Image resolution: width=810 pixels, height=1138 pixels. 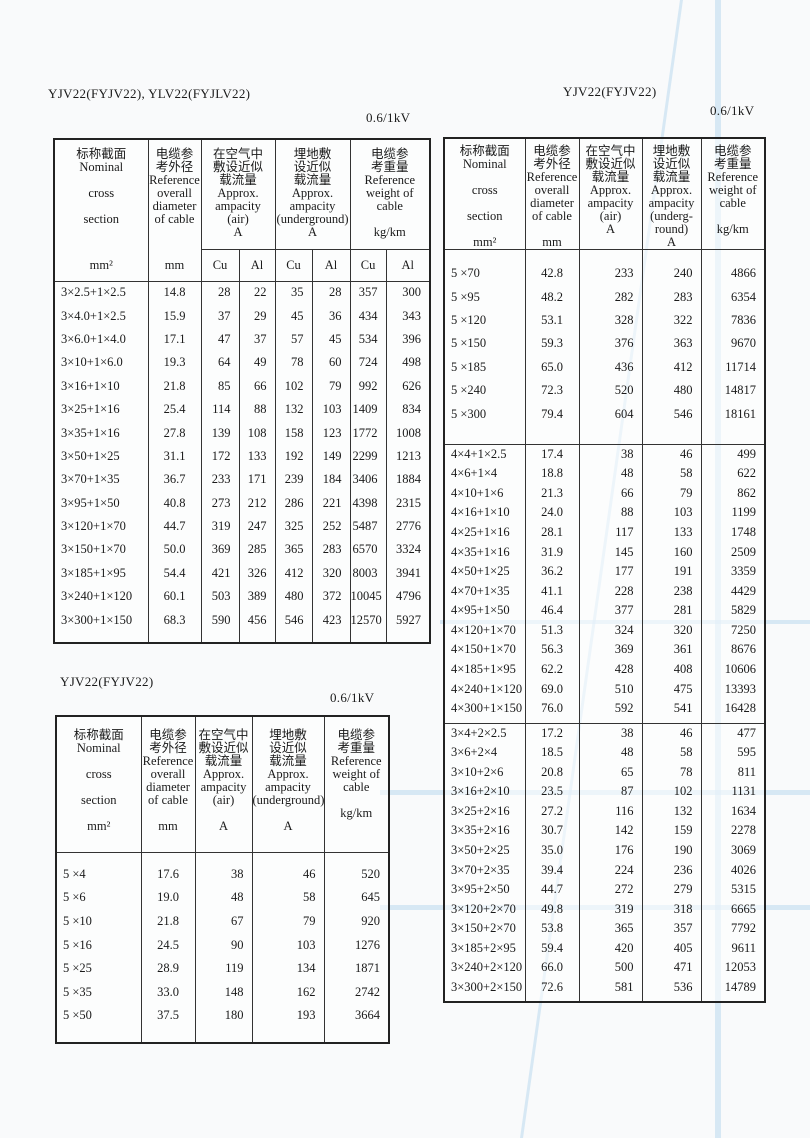 I want to click on cell-value: 35, so click(x=293, y=293).